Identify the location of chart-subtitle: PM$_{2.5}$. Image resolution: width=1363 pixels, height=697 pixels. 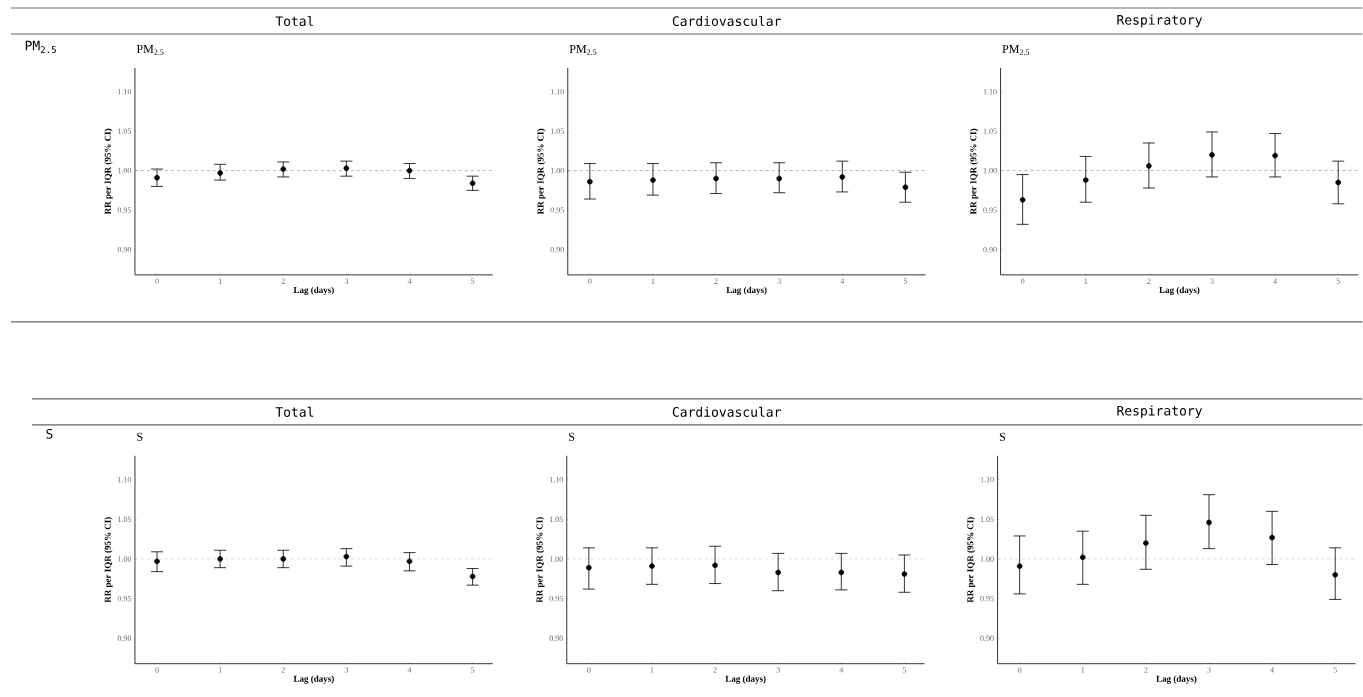
(583, 50).